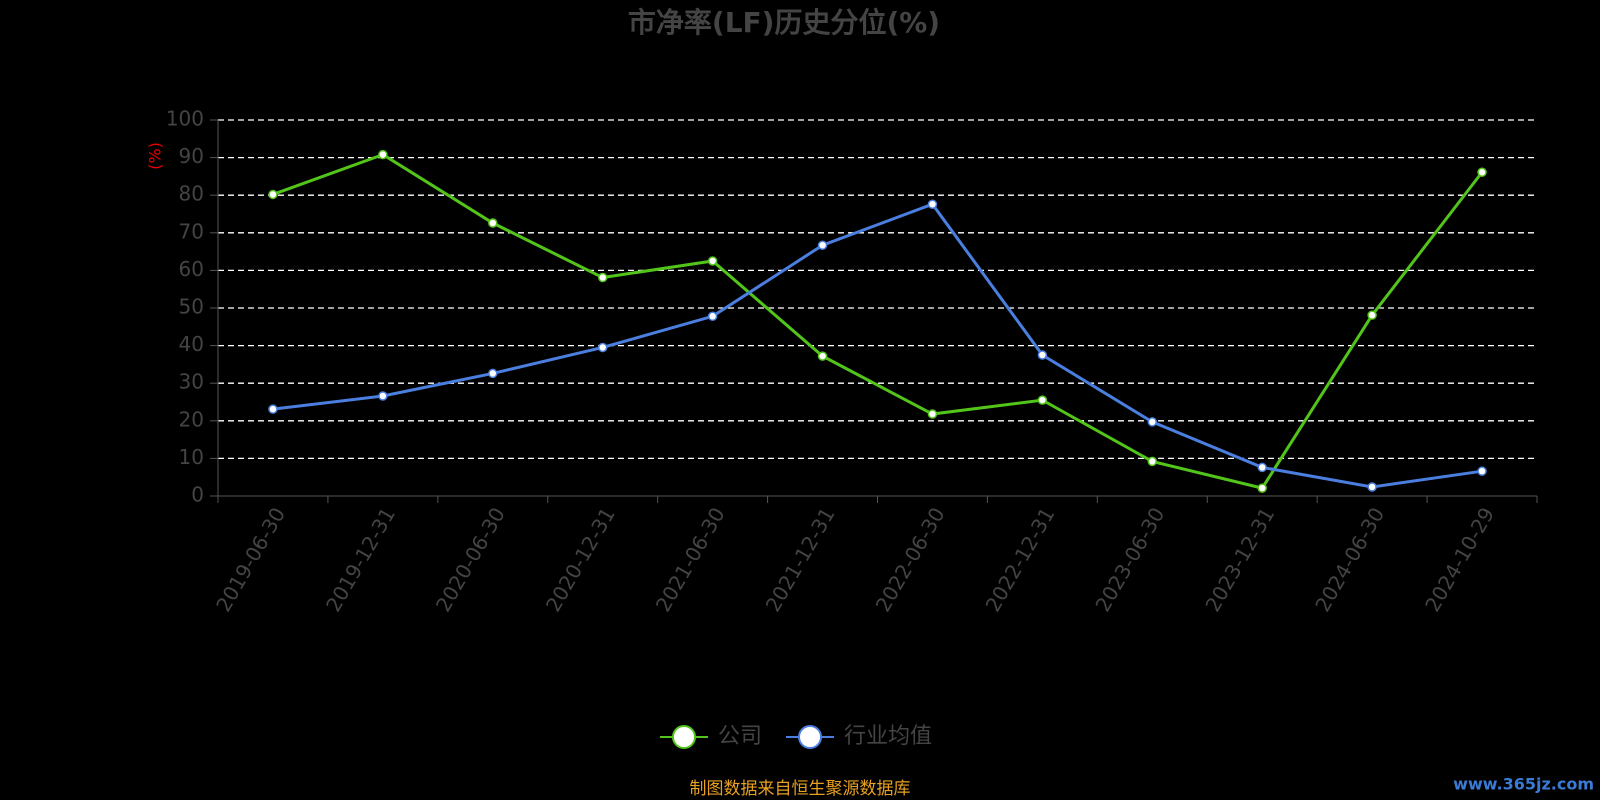 The height and width of the screenshot is (800, 1600). Describe the element at coordinates (191, 156) in the screenshot. I see `y-tick-label: 90` at that location.